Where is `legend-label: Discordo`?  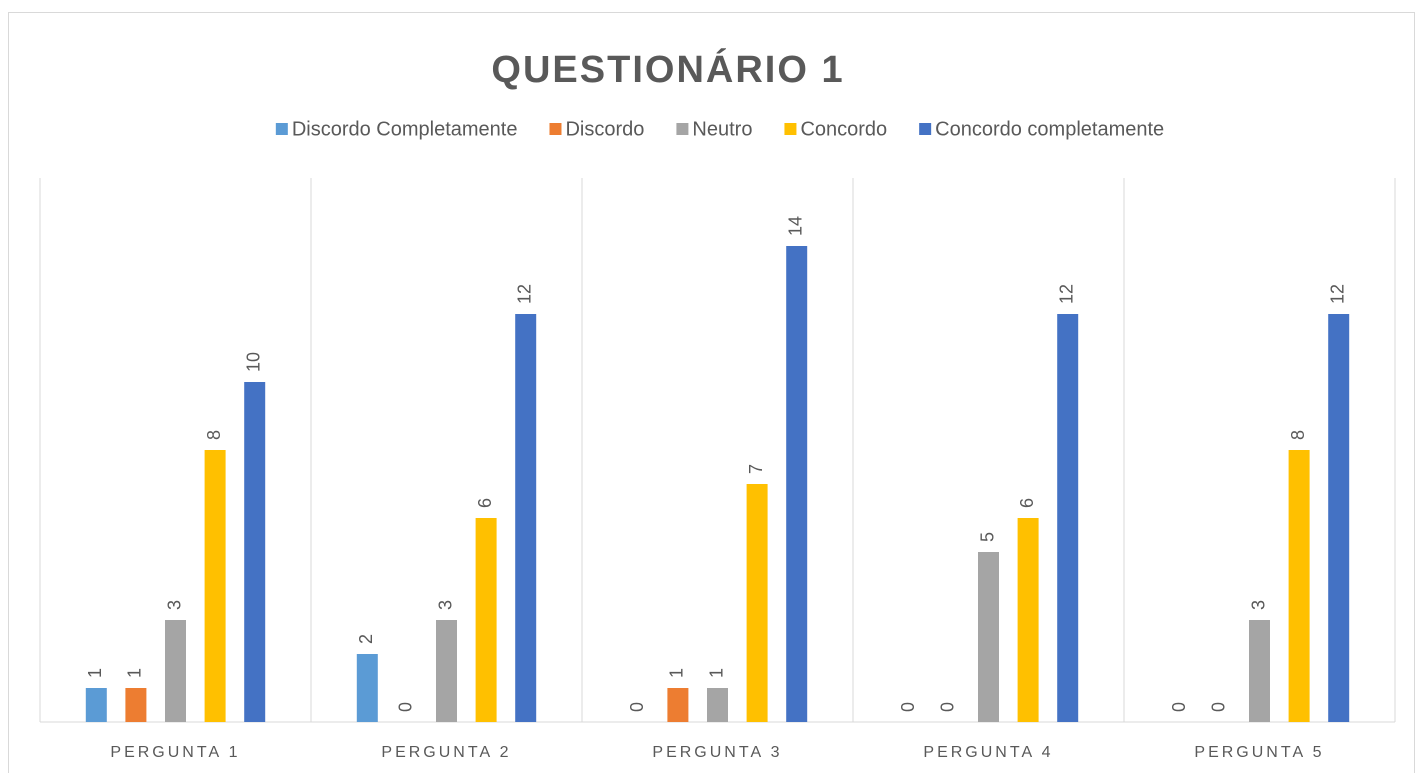
legend-label: Discordo is located at coordinates (604, 129).